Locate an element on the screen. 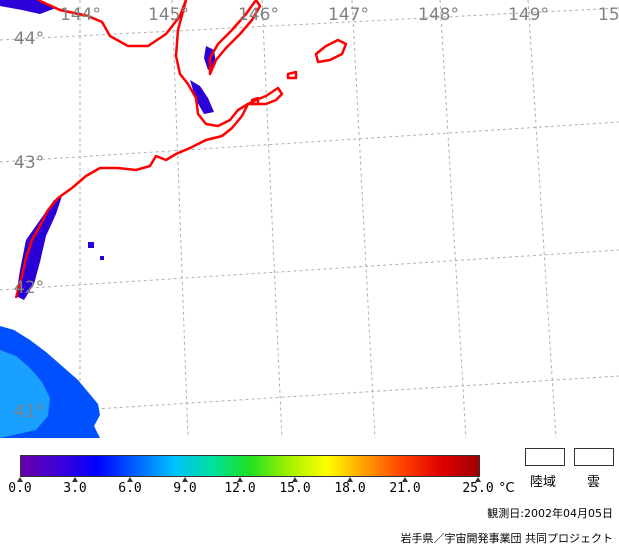 The image size is (619, 546). temperature-colorbar is located at coordinates (249, 468).